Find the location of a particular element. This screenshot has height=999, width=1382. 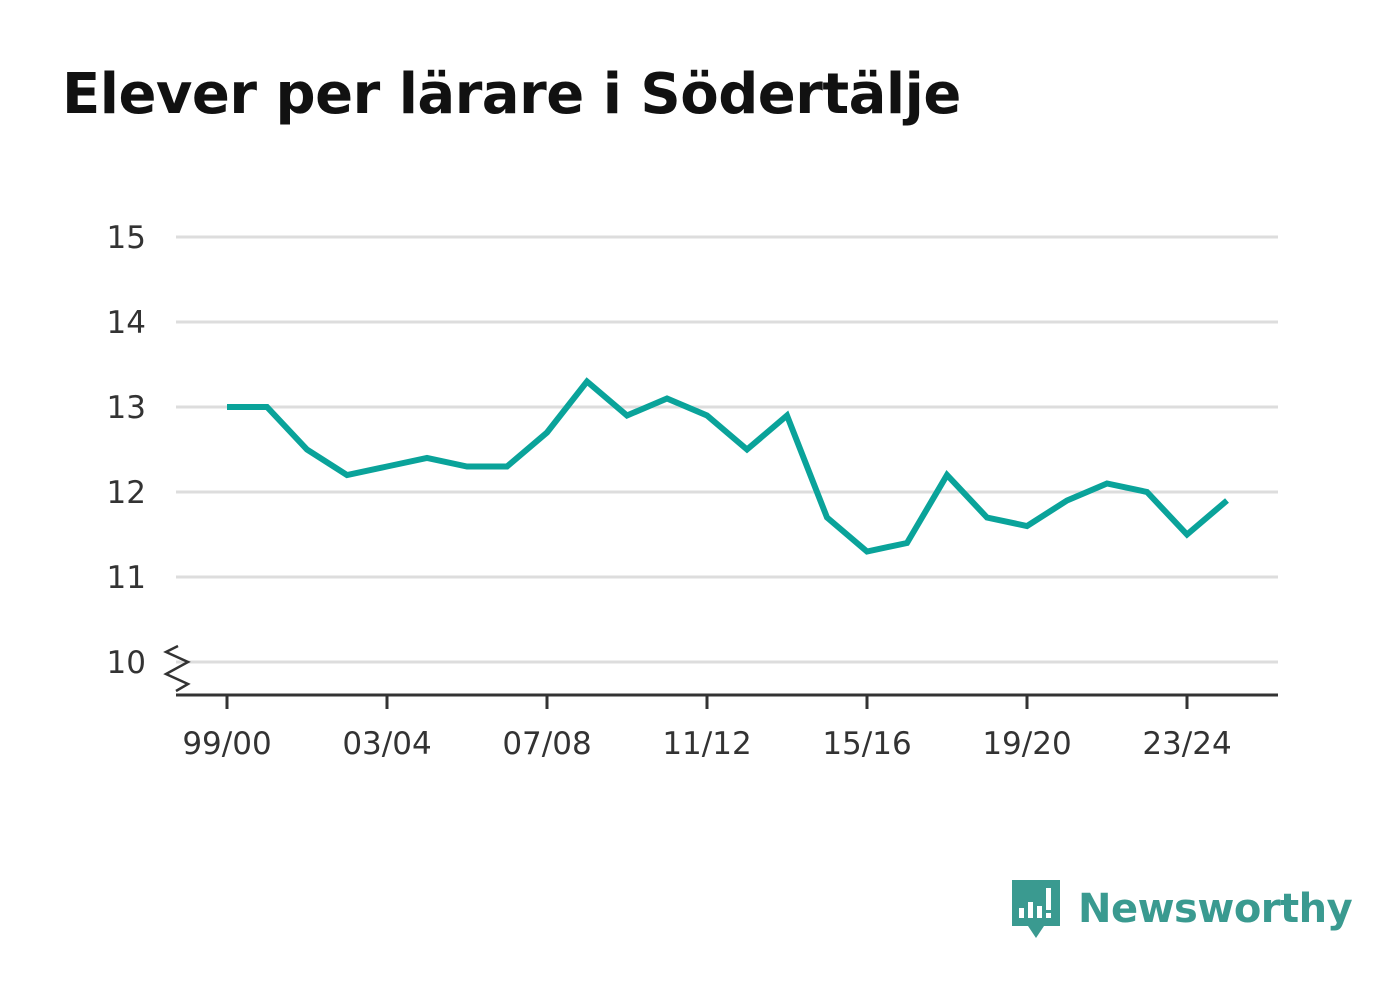

x-tick-label: 11/12 is located at coordinates (706, 744).